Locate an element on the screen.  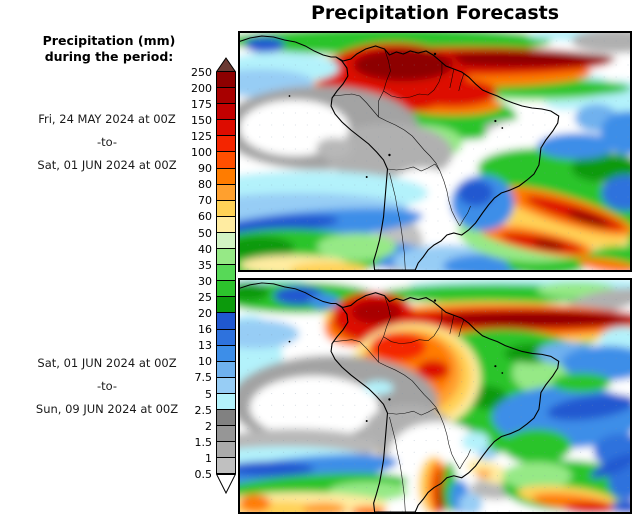
legend-heading: Precipitation (mm) during the period: is located at coordinates (109, 49).